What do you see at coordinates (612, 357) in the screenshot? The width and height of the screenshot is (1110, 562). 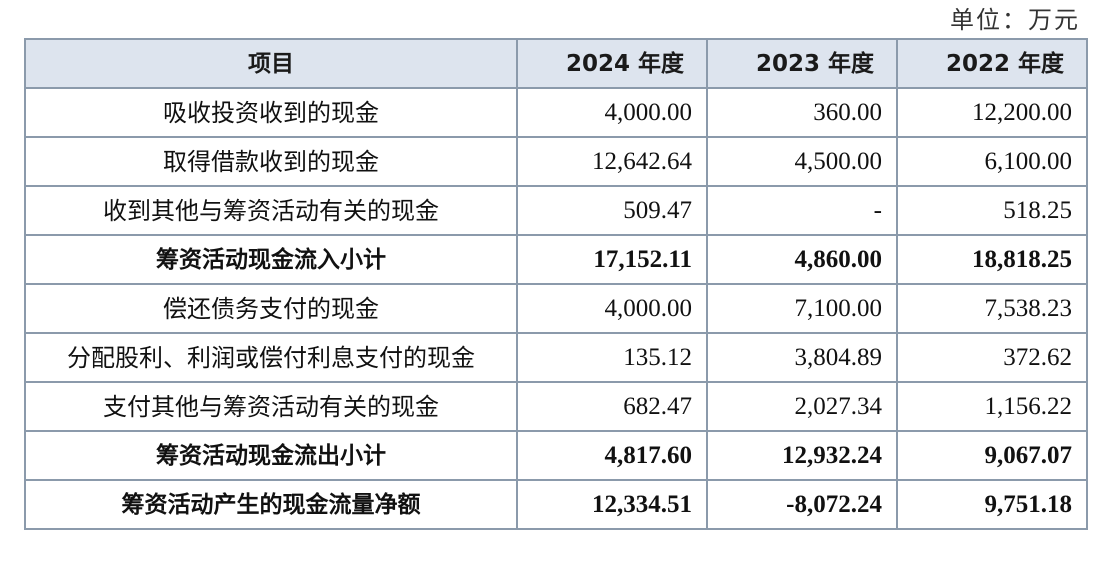 I see `cell-2024: 135.12` at bounding box center [612, 357].